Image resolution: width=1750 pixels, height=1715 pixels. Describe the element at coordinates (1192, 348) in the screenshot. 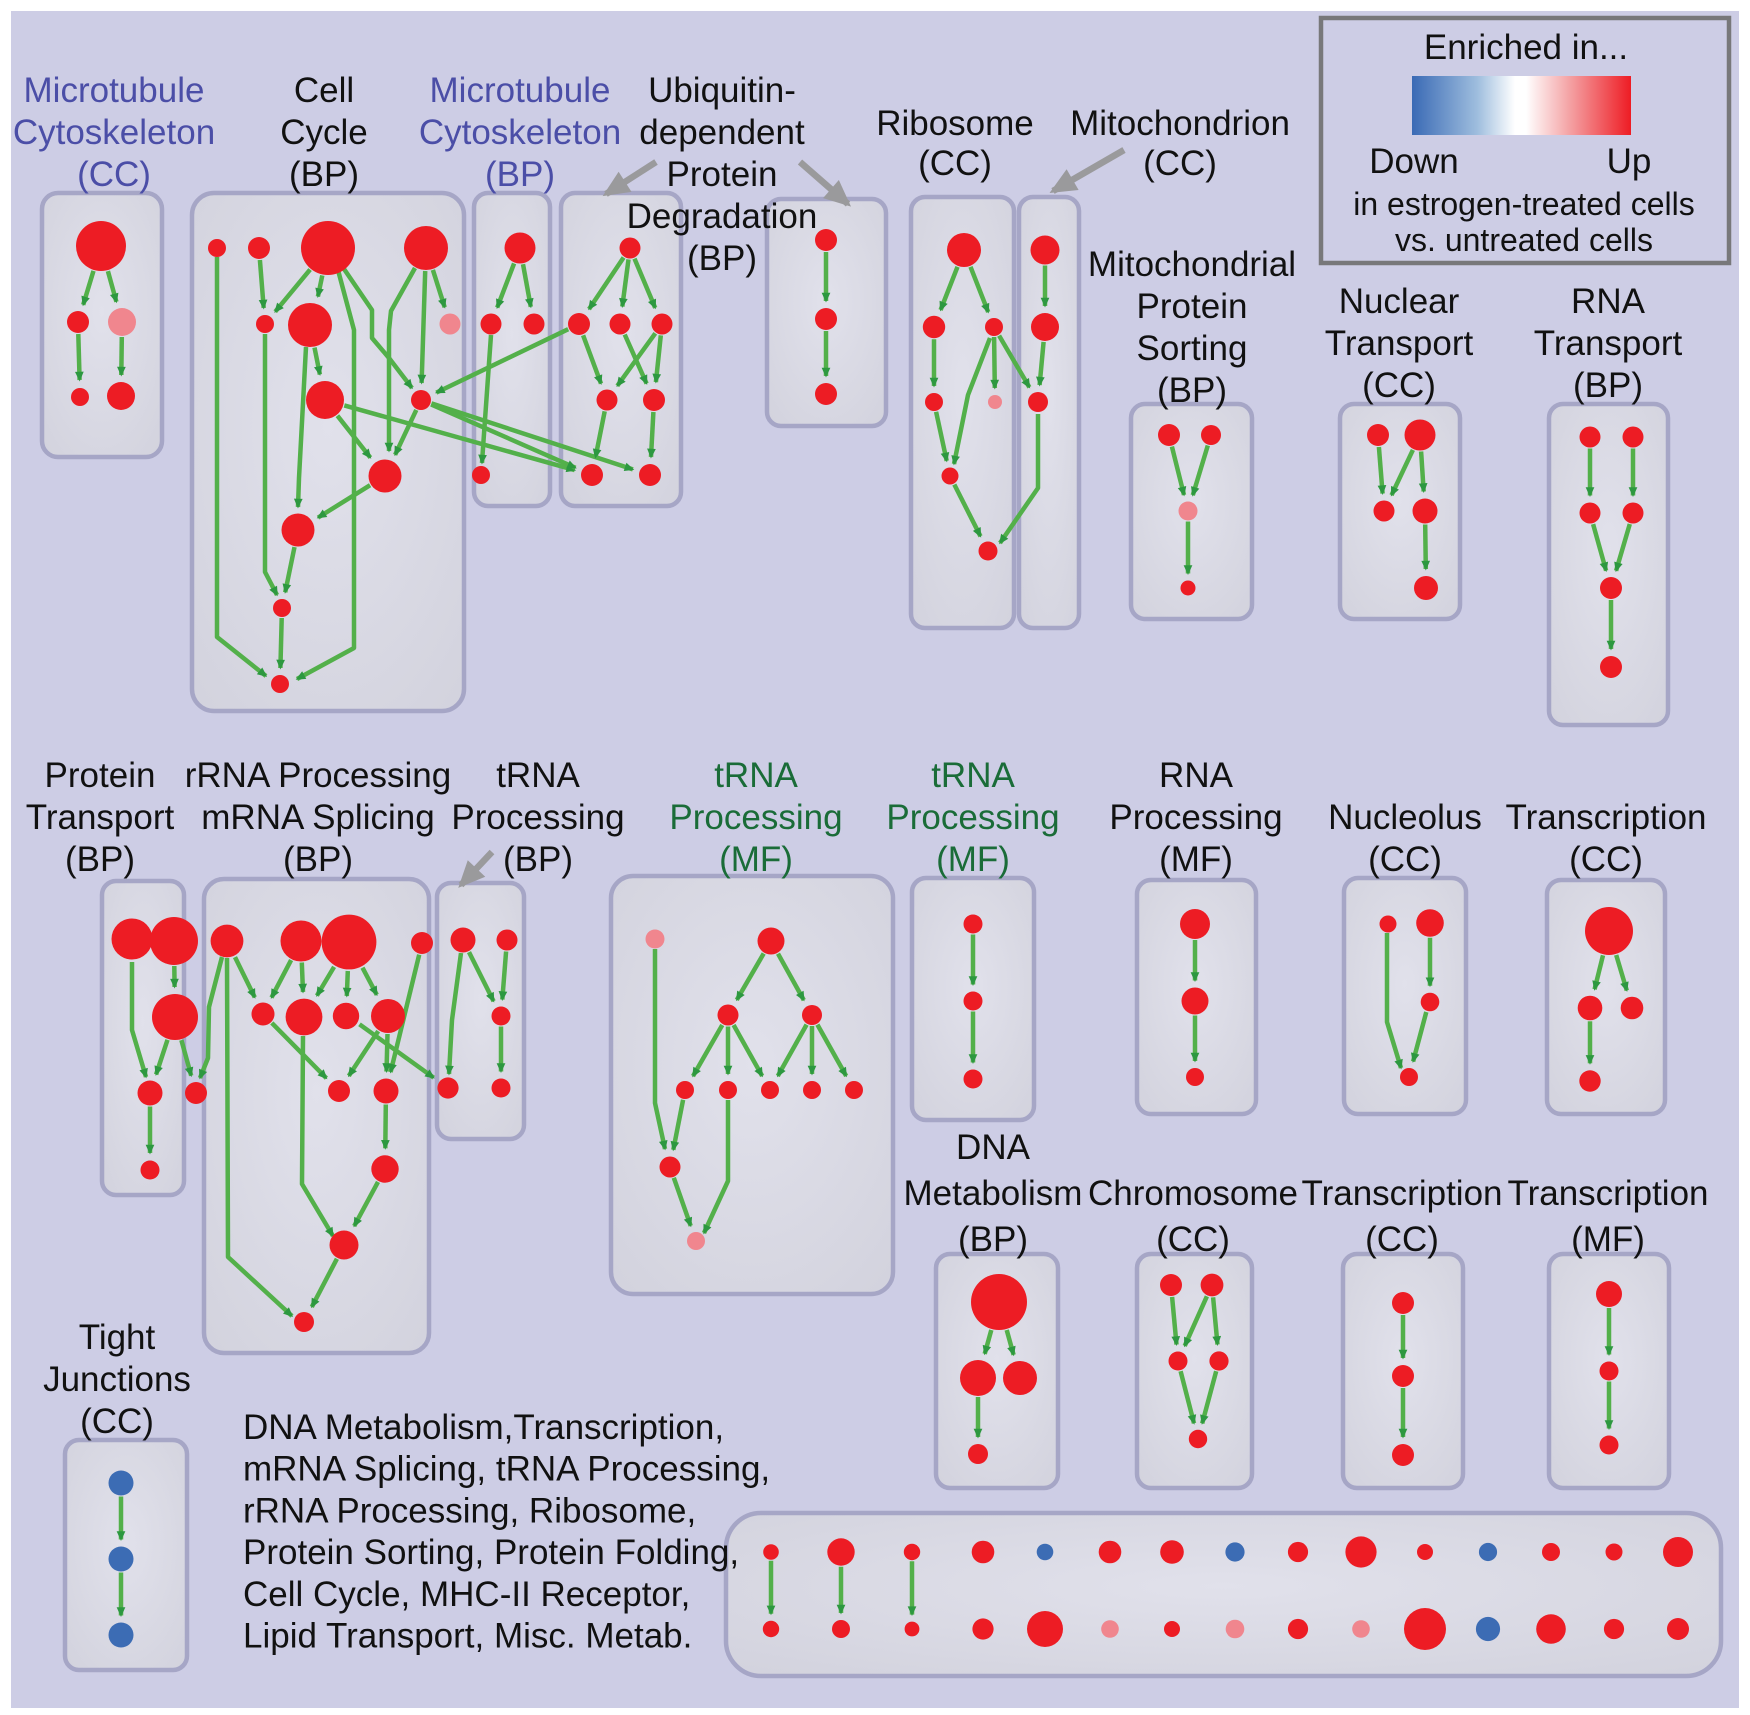

I see `svg-text: Sorting` at that location.